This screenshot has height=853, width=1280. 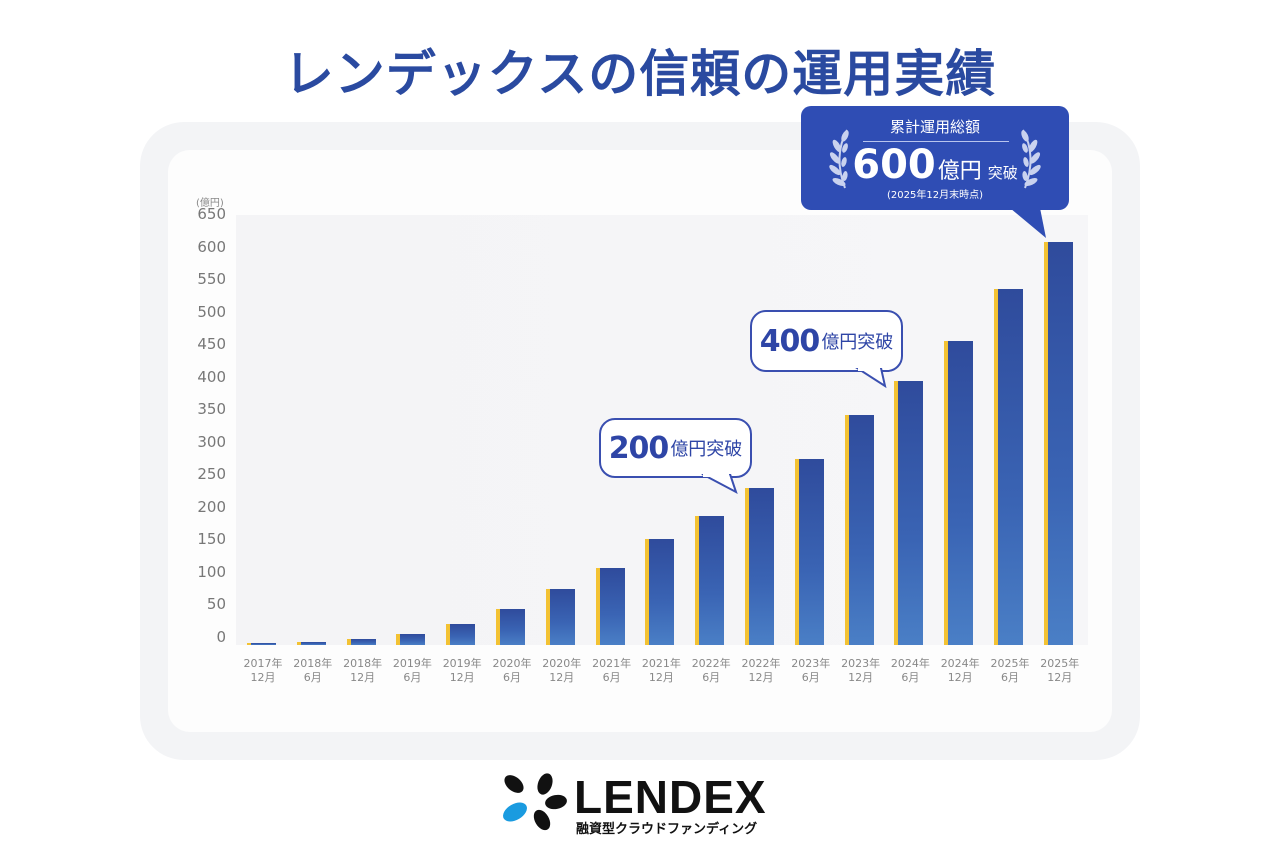 I want to click on callout-600: 累計運用総額 600億円 突破 (2025年12月末時点), so click(x=935, y=158).